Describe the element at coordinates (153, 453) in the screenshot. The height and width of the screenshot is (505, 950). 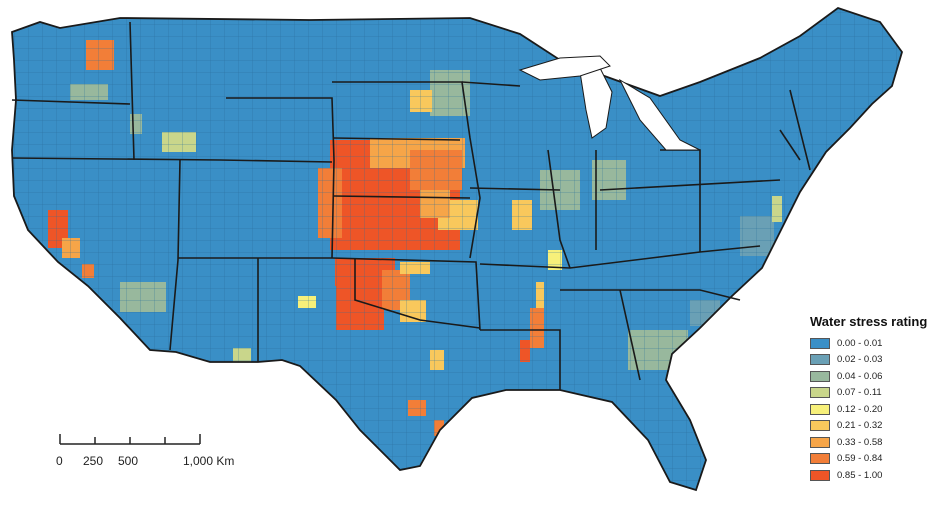
I see `scale-bar: 0 250 500 1,000 Km` at that location.